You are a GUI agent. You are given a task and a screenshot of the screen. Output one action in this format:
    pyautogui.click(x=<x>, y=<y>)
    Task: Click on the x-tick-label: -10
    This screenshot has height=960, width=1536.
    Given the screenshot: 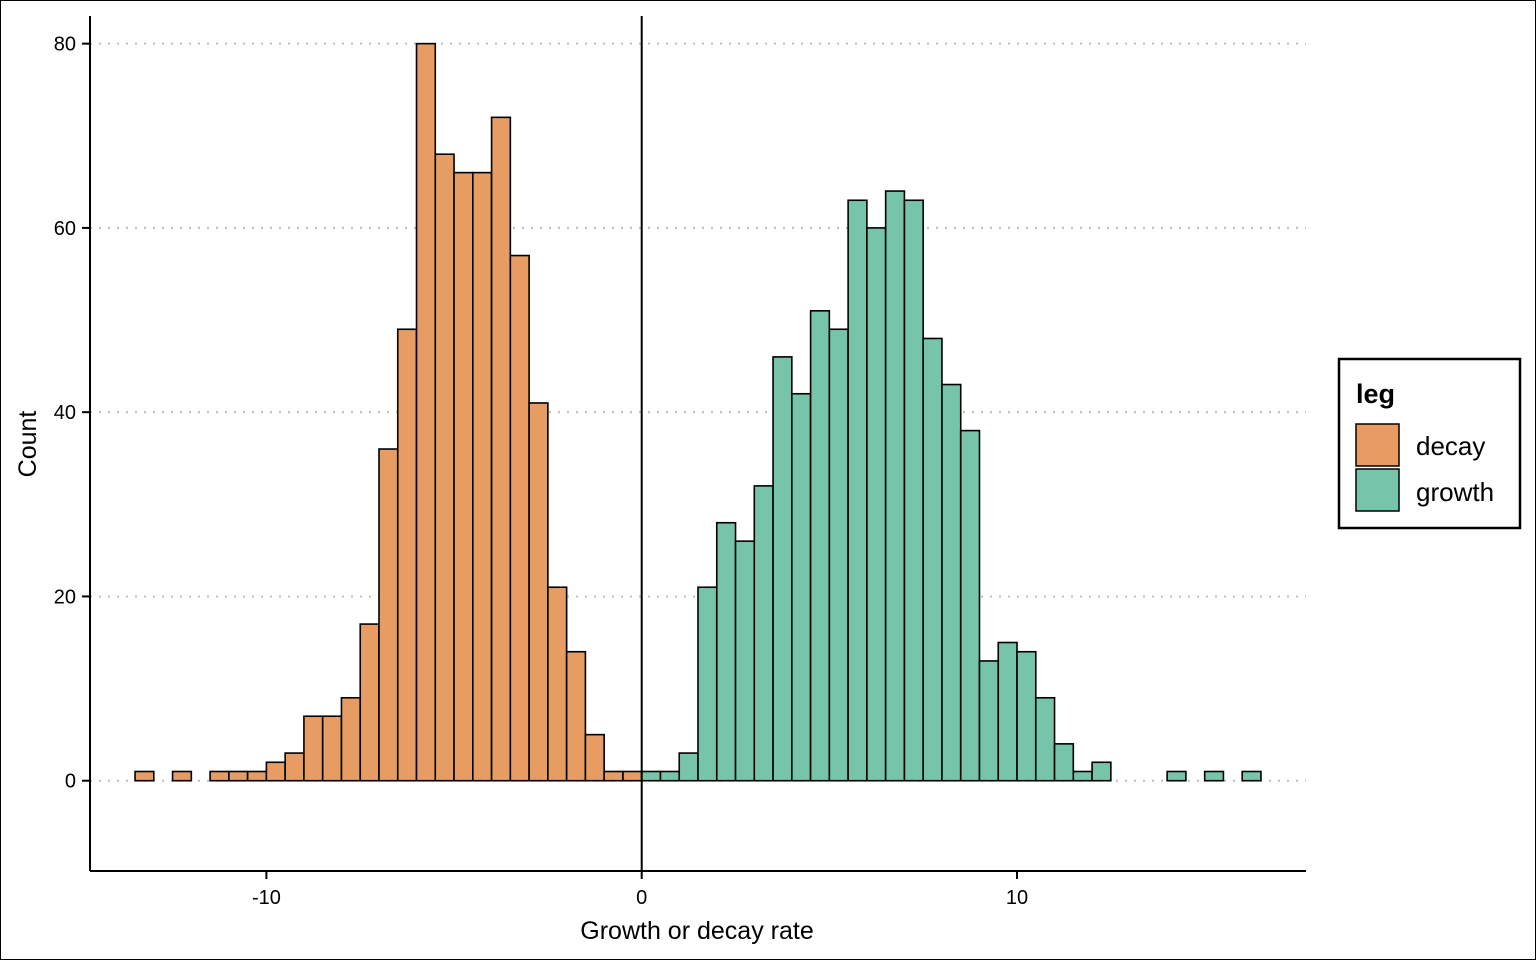 What is the action you would take?
    pyautogui.click(x=266, y=898)
    